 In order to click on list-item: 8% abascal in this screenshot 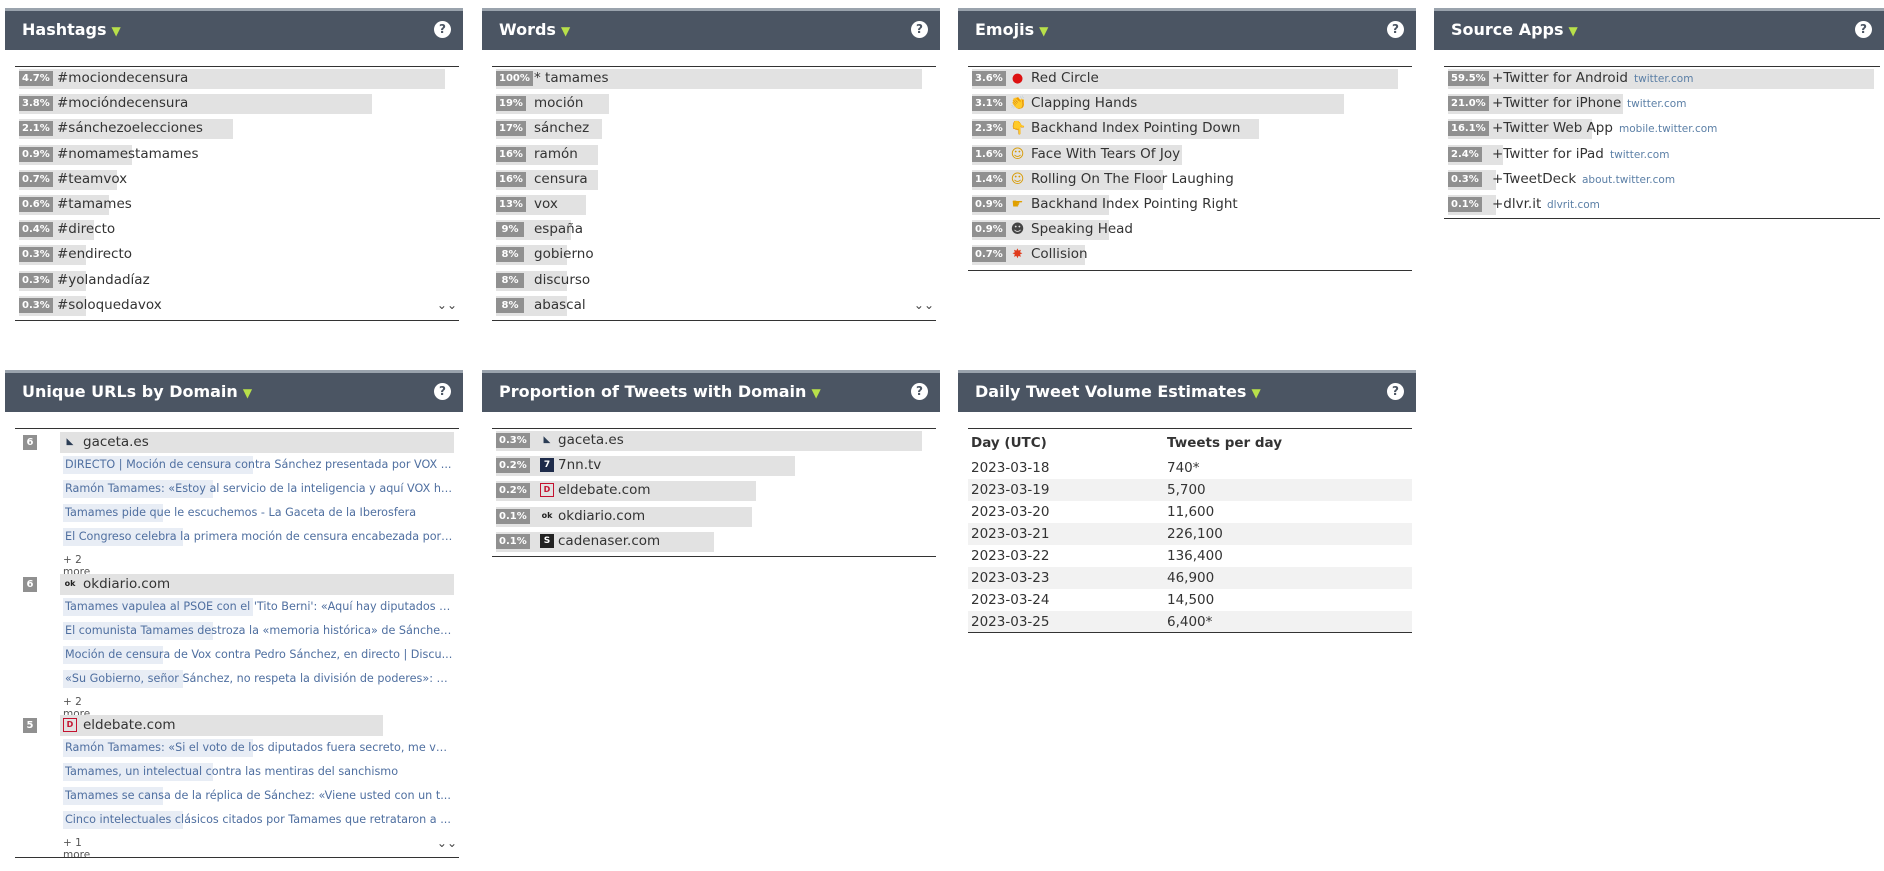, I will do `click(716, 305)`.